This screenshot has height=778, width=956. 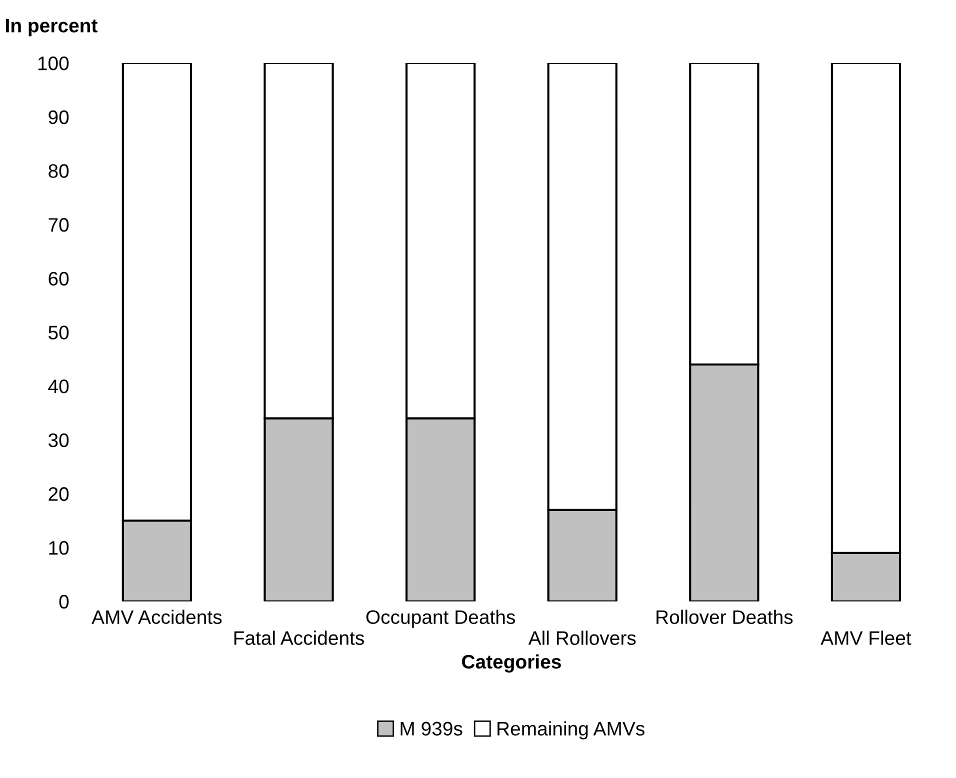 I want to click on x-tick-label: All Rollovers, so click(x=582, y=637).